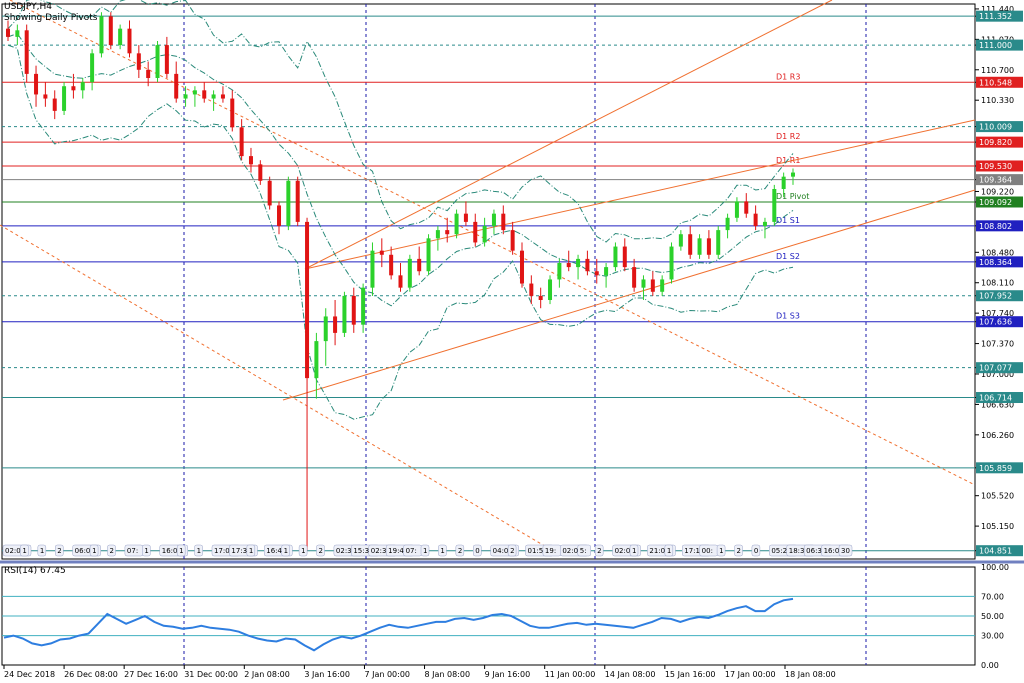 Image resolution: width=1024 pixels, height=683 pixels. I want to click on time-tick-label: 15 Jan 16:00, so click(690, 674).